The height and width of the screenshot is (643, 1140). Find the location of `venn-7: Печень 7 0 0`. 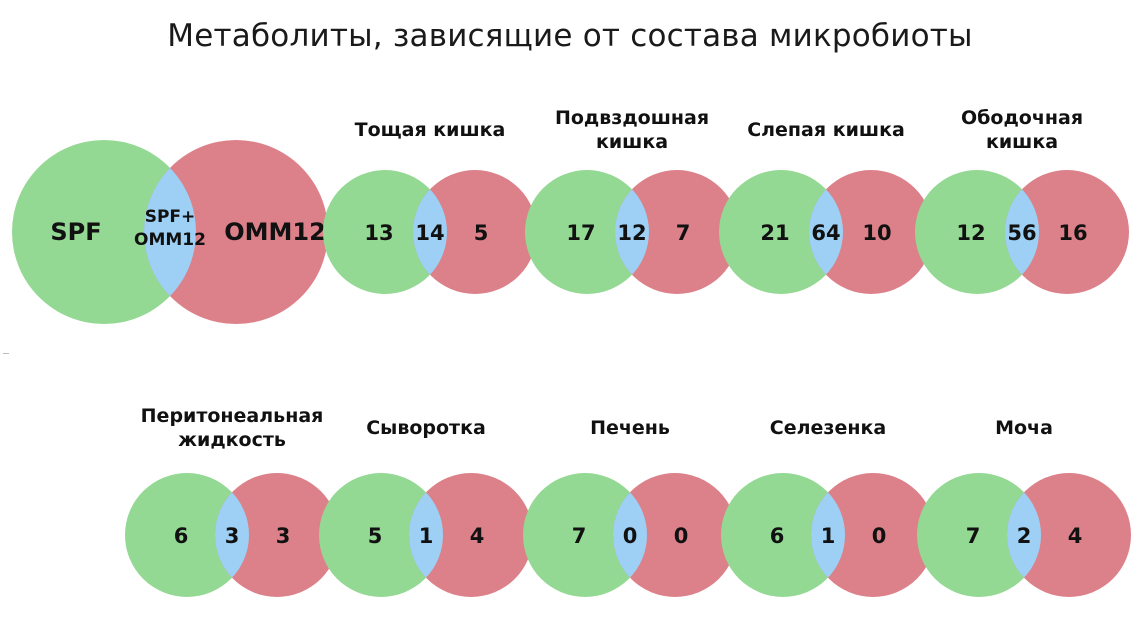

venn-7: Печень 7 0 0 is located at coordinates (630, 507).